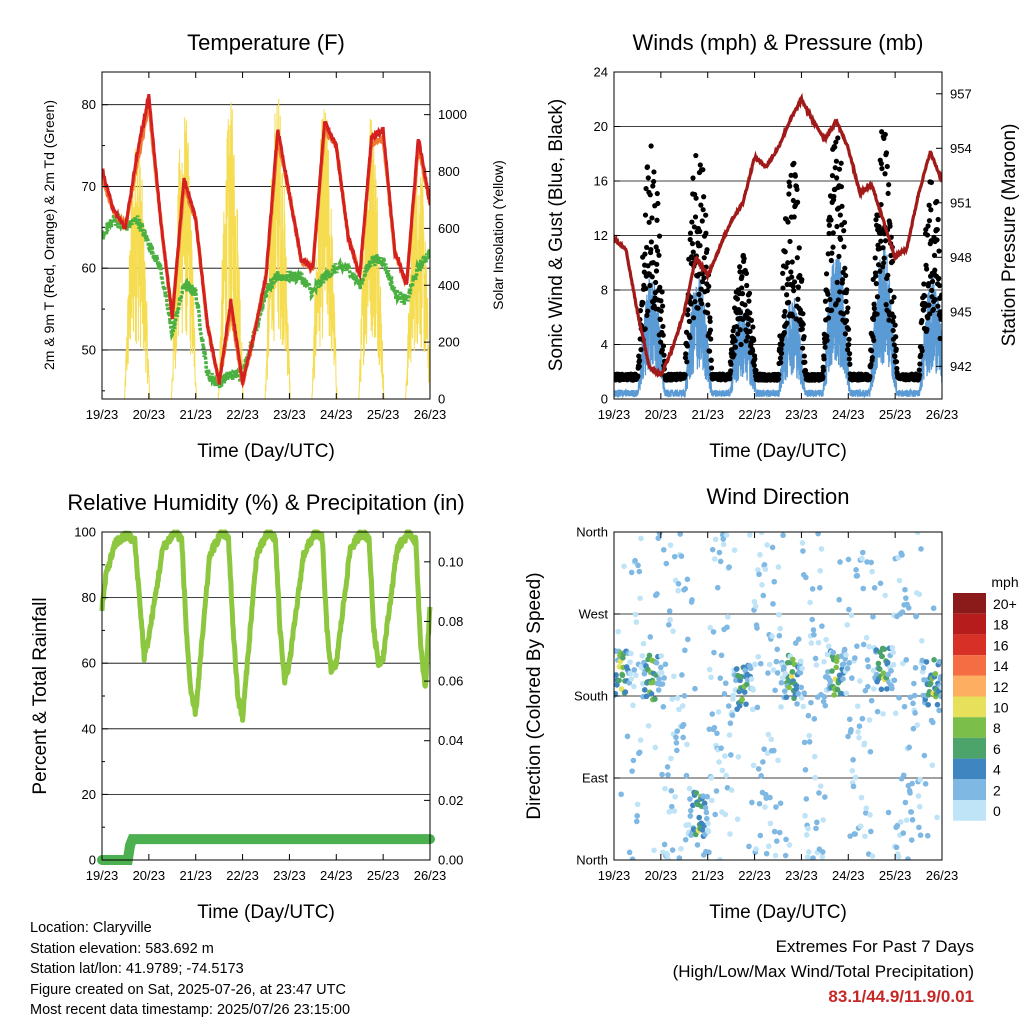 Image resolution: width=1024 pixels, height=1024 pixels. What do you see at coordinates (92, 860) in the screenshot?
I see `y-tick-label: 0` at bounding box center [92, 860].